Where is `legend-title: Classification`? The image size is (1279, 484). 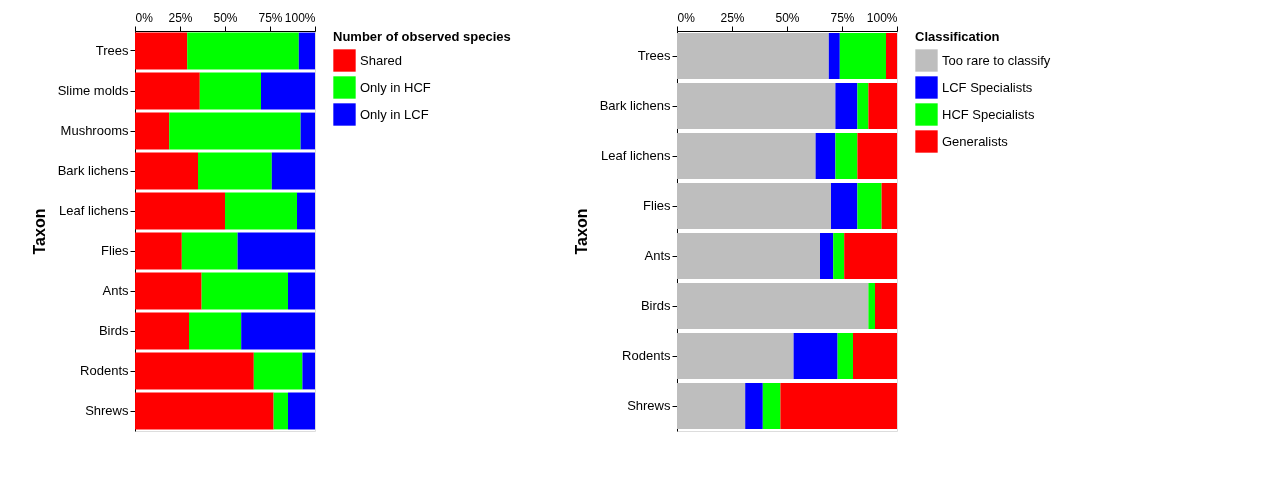 legend-title: Classification is located at coordinates (957, 36).